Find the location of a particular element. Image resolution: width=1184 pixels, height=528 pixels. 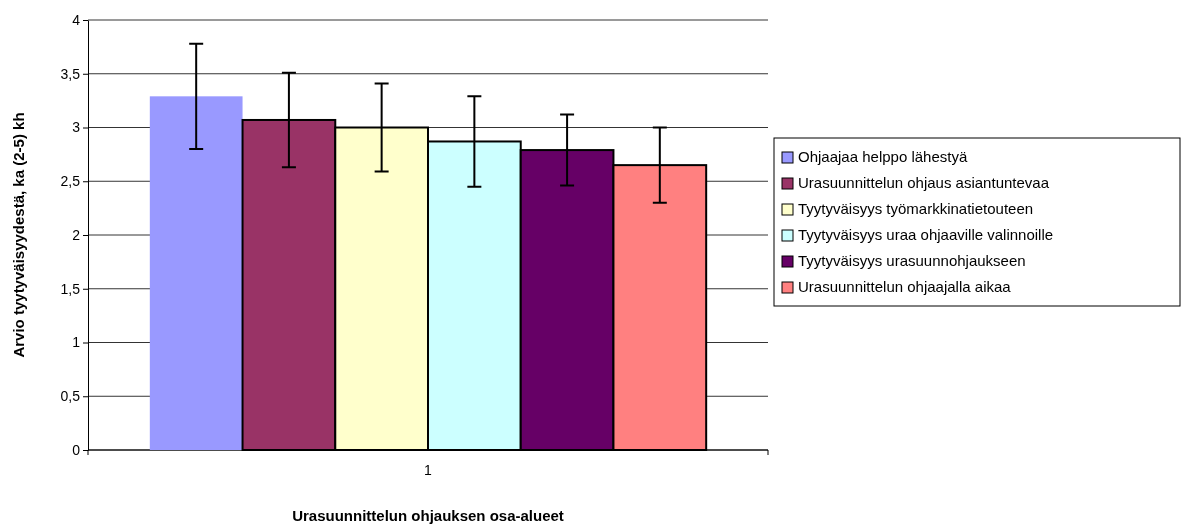

y-tick-label: 3,5 is located at coordinates (70, 73).